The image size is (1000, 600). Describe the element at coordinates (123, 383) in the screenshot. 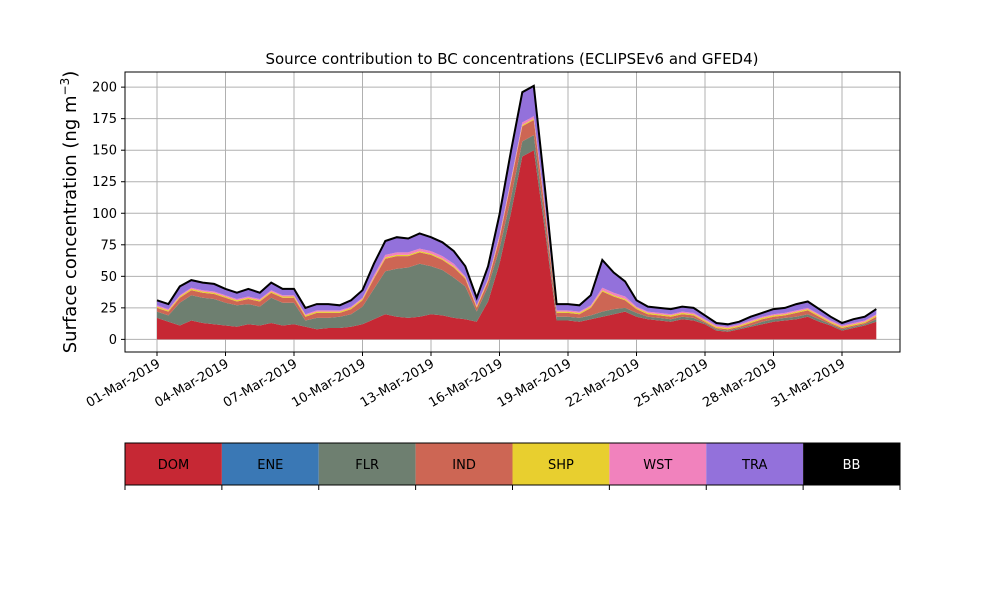

I see `x-tick-label: 01-Mar-2019` at that location.